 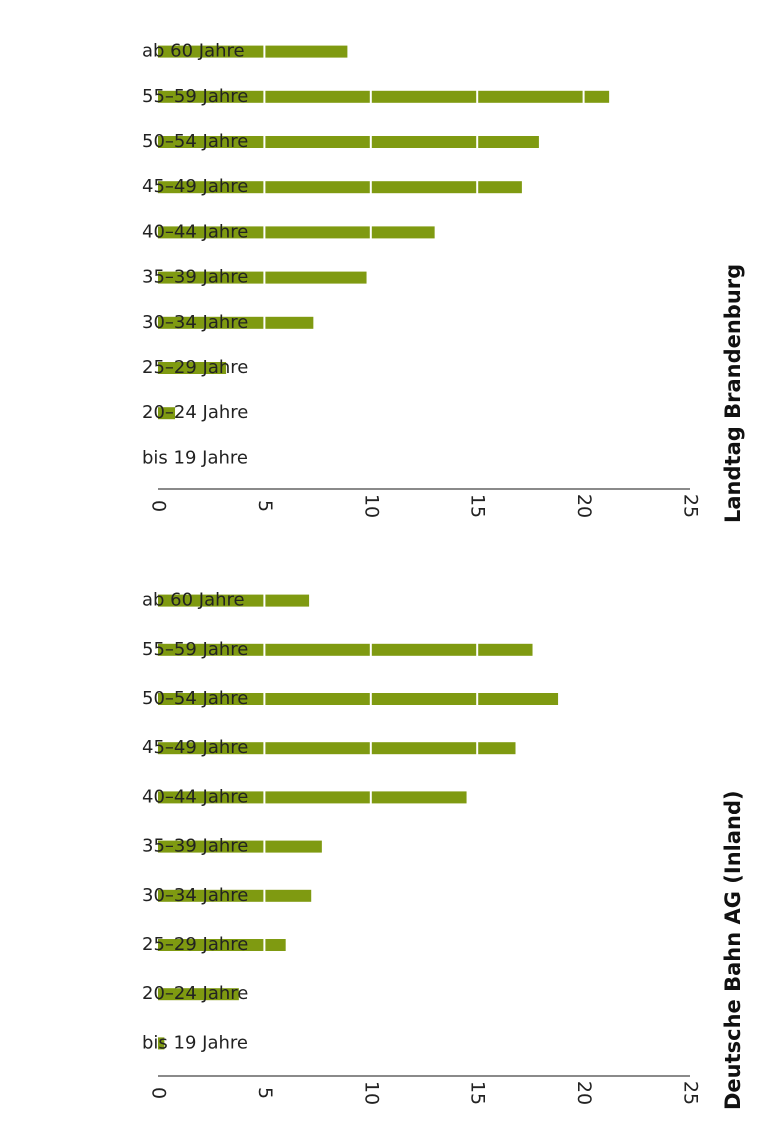 What do you see at coordinates (733, 393) in the screenshot?
I see `chart-title: Landtag Brandenburg` at bounding box center [733, 393].